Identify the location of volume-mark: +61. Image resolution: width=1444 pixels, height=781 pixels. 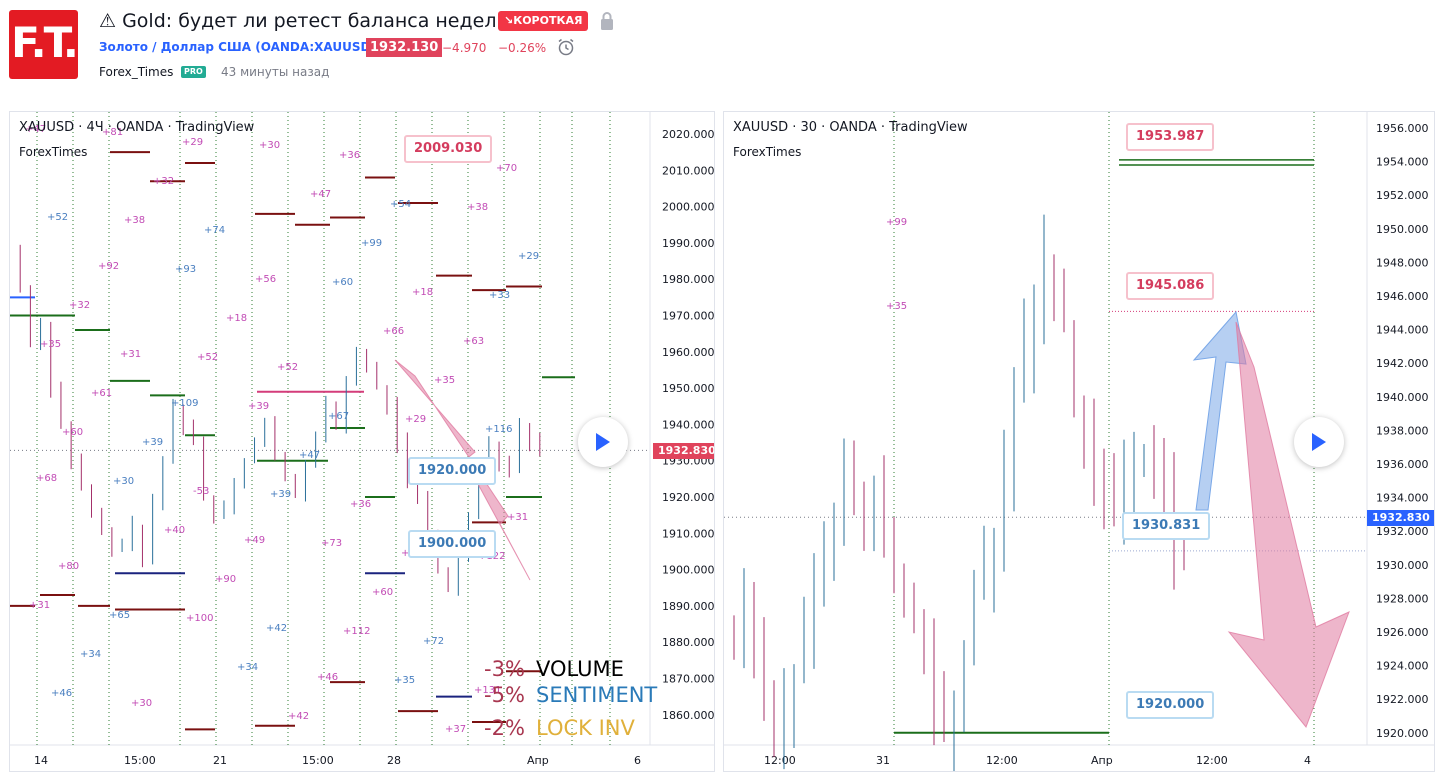
(101, 393).